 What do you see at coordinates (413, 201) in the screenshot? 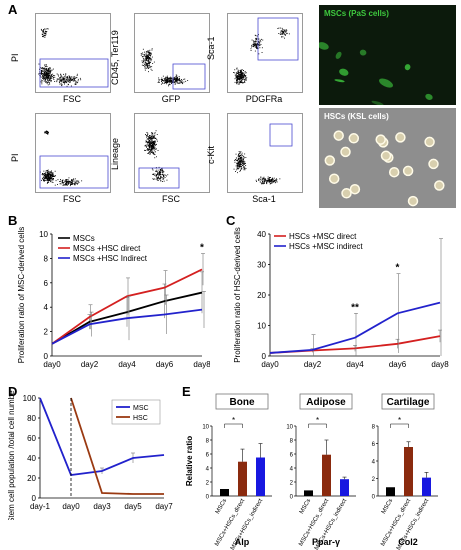
I see `hsc-cell` at bounding box center [413, 201].